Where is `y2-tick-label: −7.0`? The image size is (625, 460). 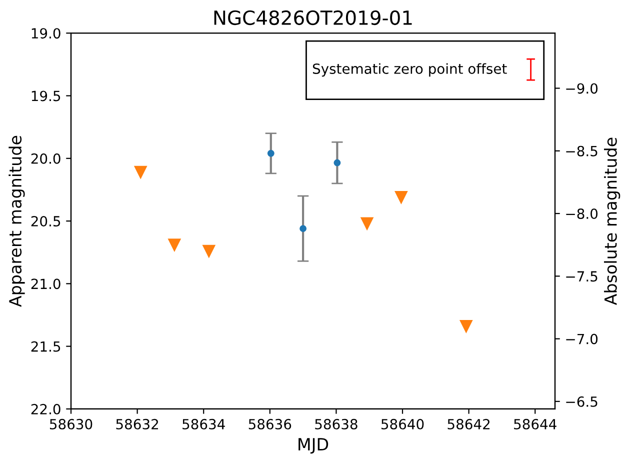 y2-tick-label: −7.0 is located at coordinates (582, 339).